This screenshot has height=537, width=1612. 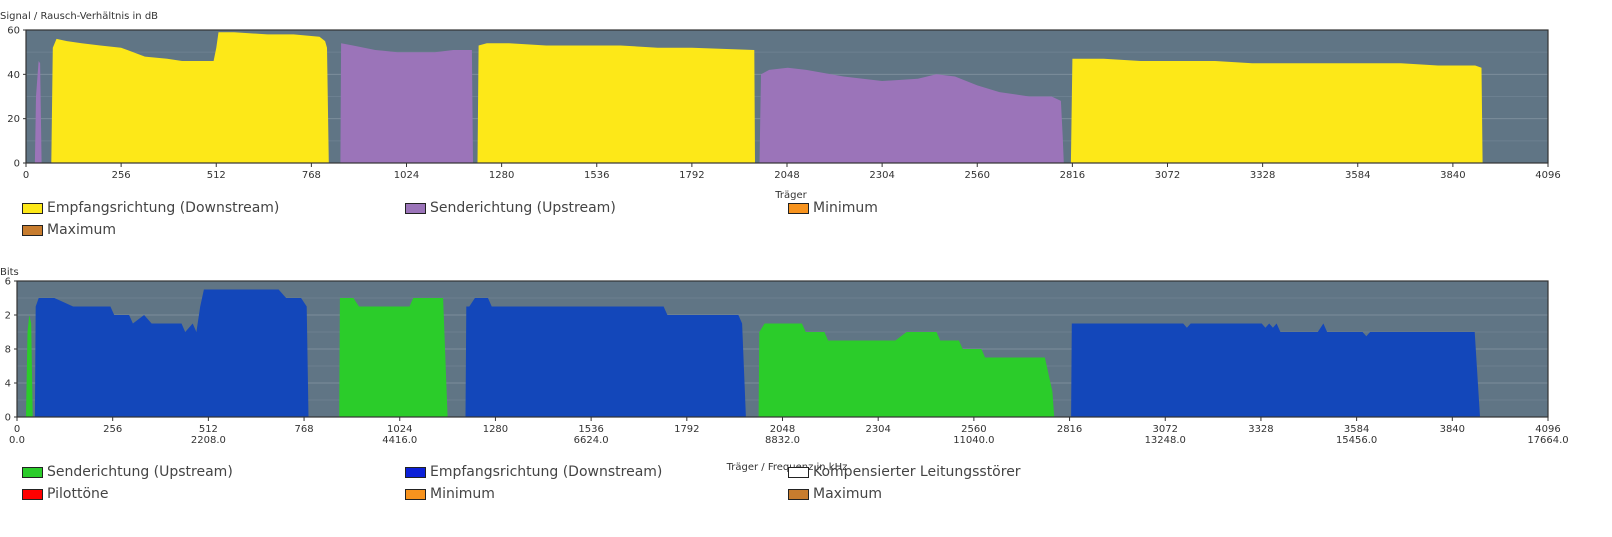 I want to click on x-tick-khz-label: 13248.0, so click(x=1165, y=440).